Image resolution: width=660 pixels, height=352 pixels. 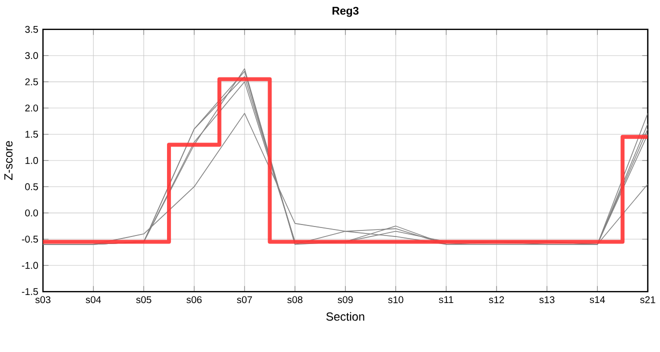 What do you see at coordinates (31, 55) in the screenshot?
I see `y-tick-label: 3.0` at bounding box center [31, 55].